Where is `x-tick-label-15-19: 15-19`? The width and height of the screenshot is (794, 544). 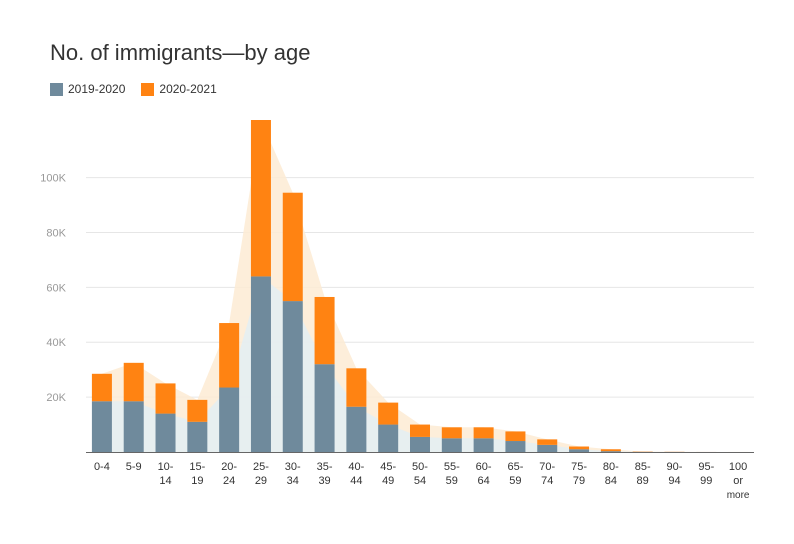
x-tick-label-15-19: 15-19 is located at coordinates (197, 474).